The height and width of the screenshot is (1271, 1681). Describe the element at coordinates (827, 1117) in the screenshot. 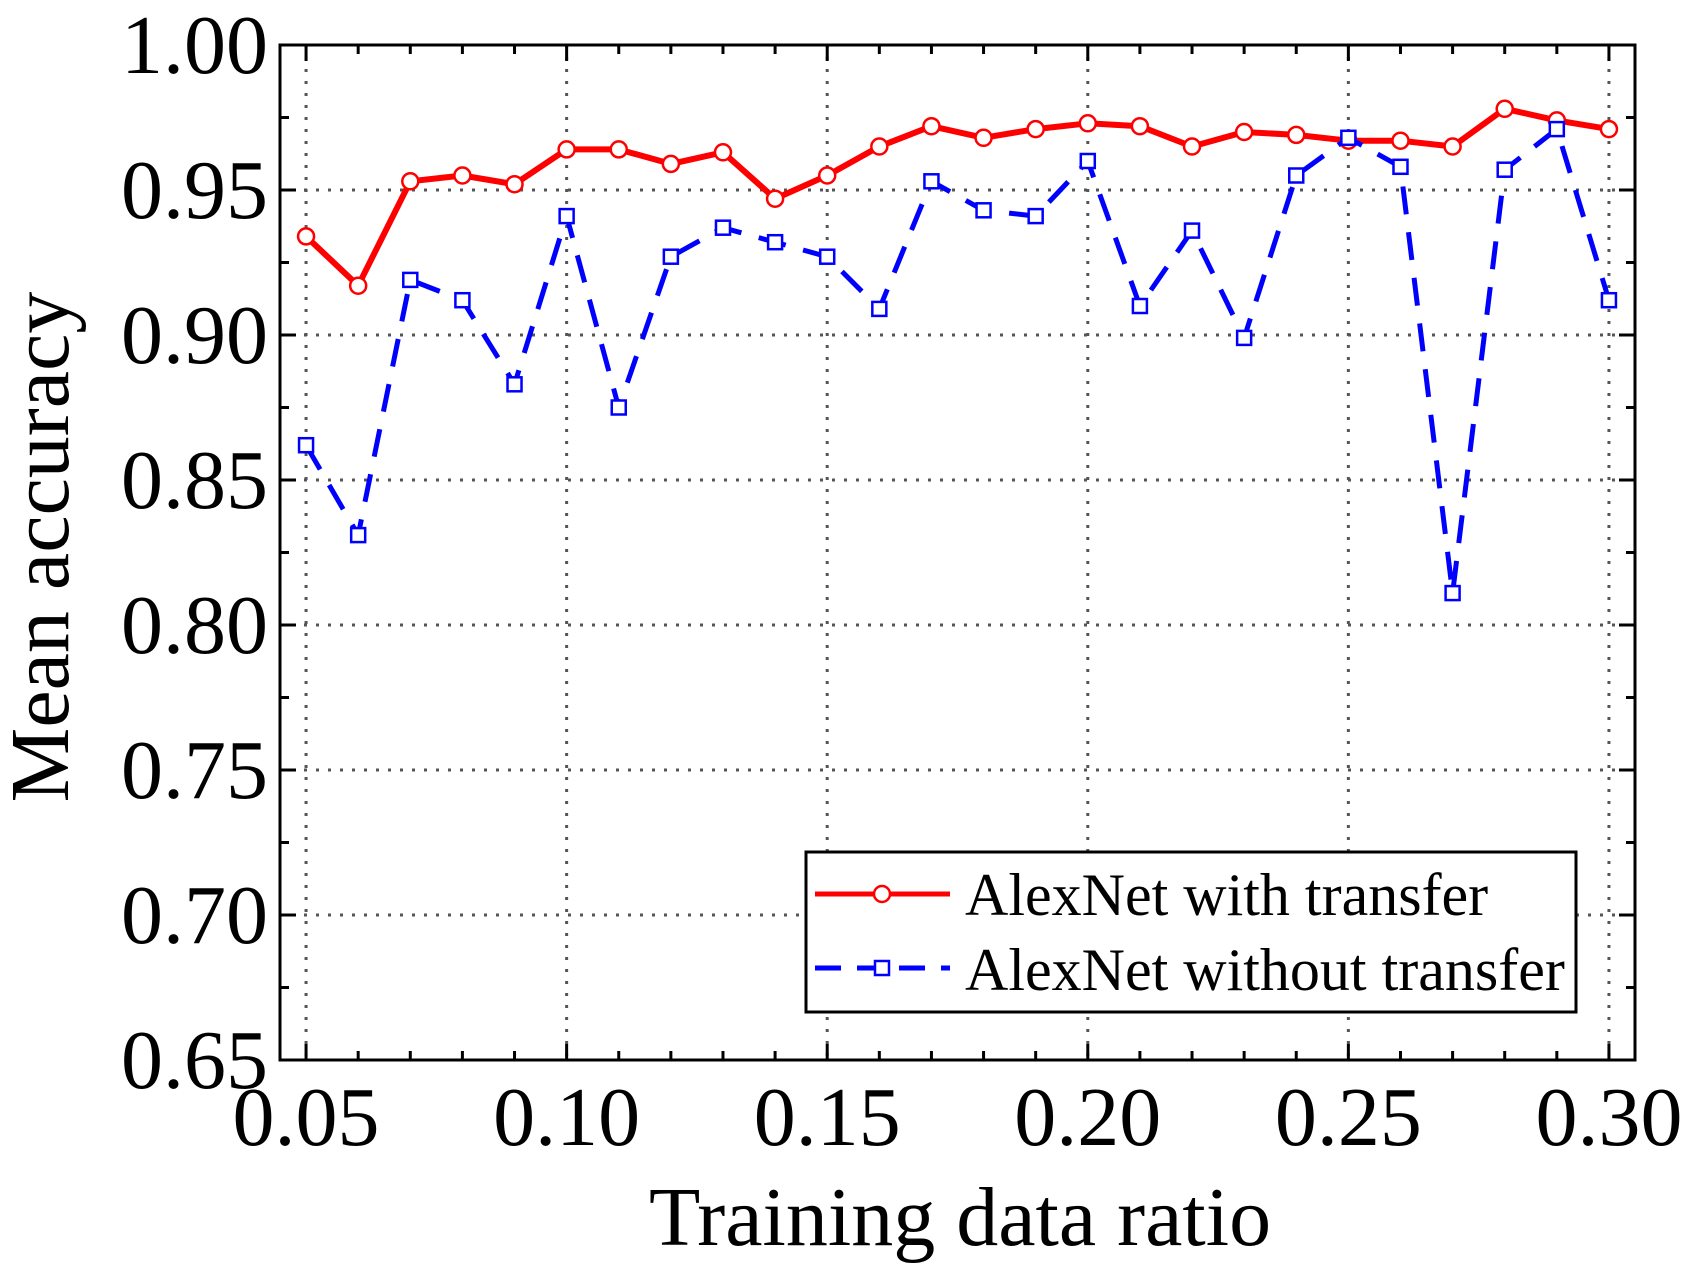

I see `x-tick-label: 0.15` at that location.